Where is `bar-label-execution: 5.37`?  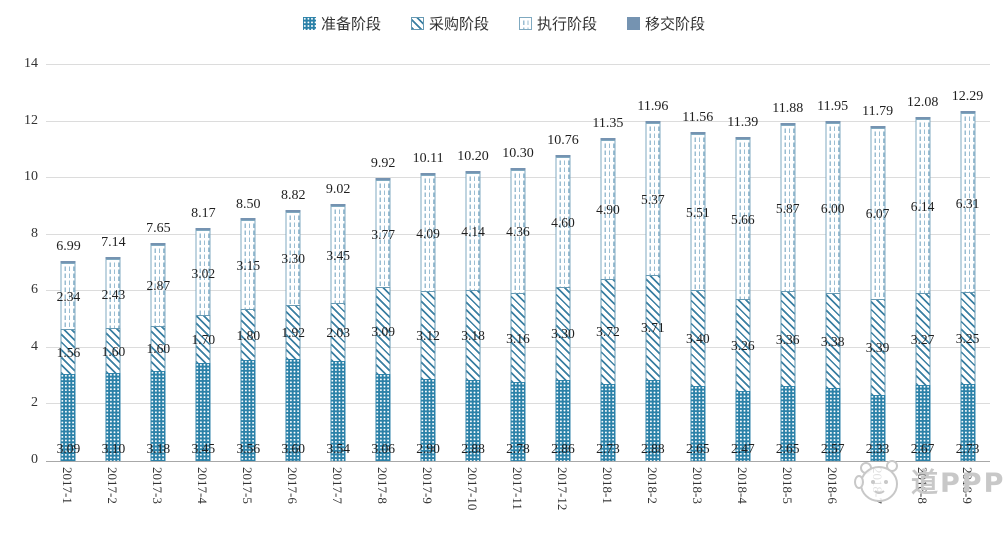 bar-label-execution: 5.37 is located at coordinates (653, 199).